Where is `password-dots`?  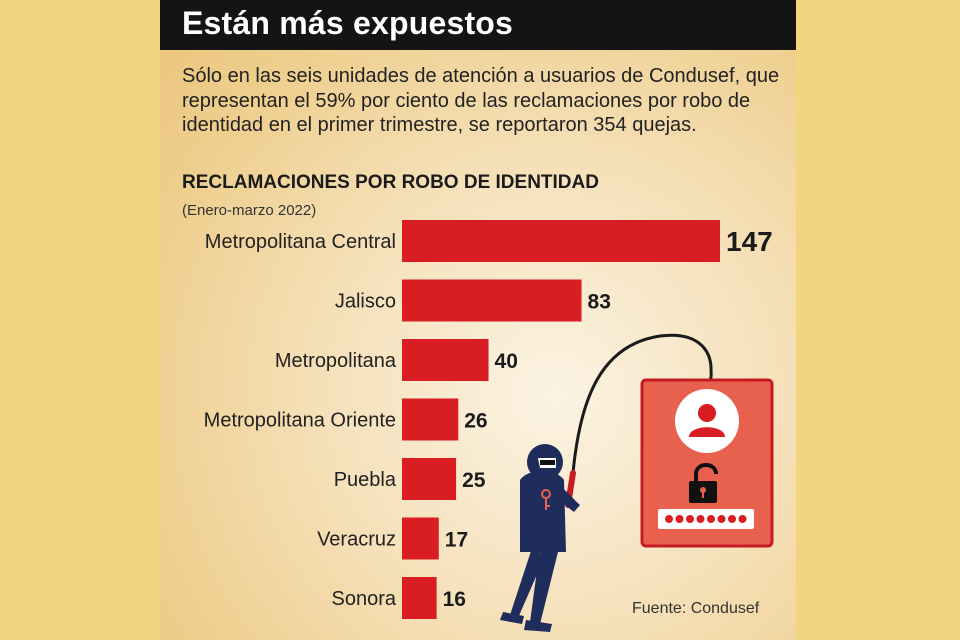 password-dots is located at coordinates (706, 519).